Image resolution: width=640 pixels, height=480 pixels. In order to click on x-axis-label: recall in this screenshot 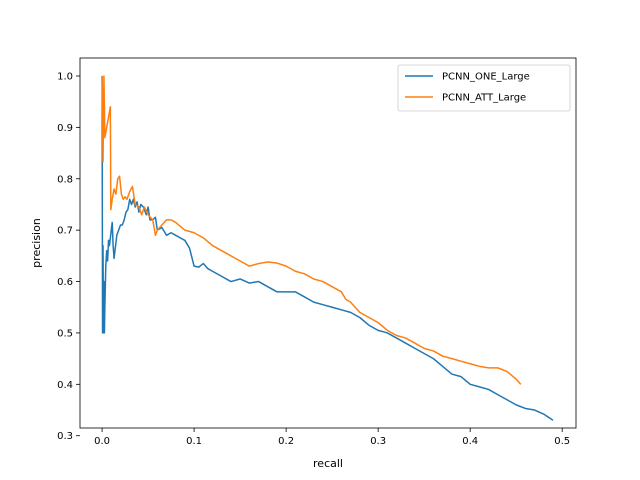, I will do `click(328, 463)`.